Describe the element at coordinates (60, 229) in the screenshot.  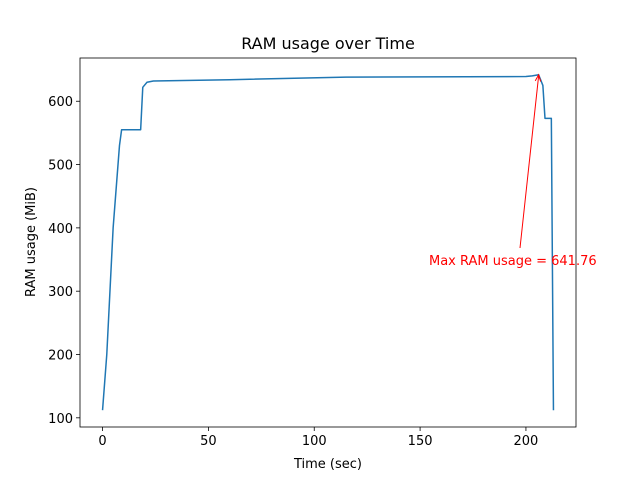
I see `y-tick-label: 400` at that location.